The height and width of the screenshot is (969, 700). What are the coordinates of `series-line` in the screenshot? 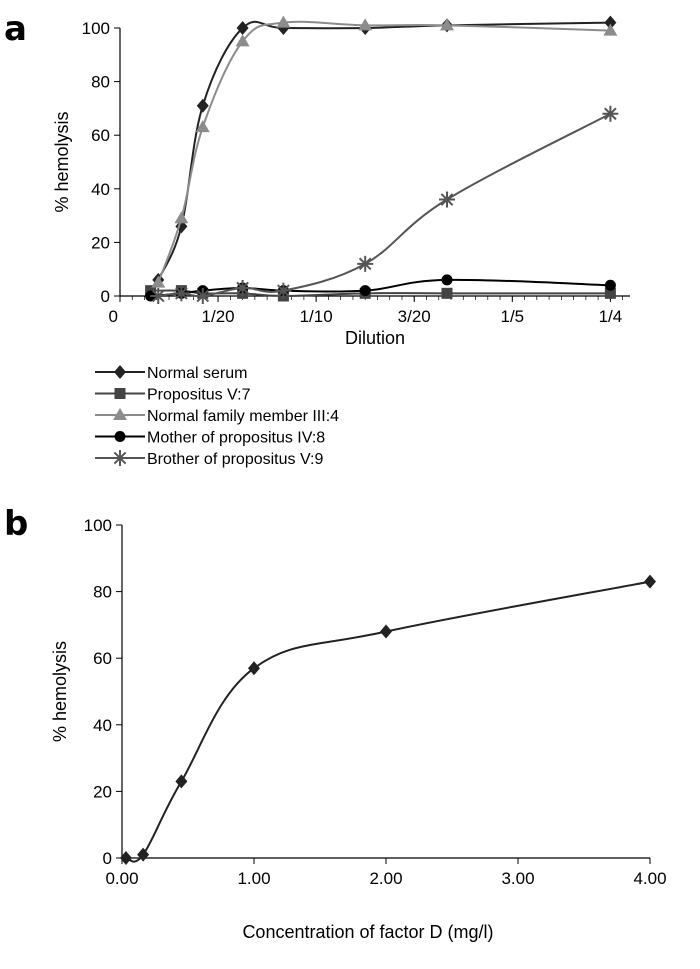 It's located at (384, 205).